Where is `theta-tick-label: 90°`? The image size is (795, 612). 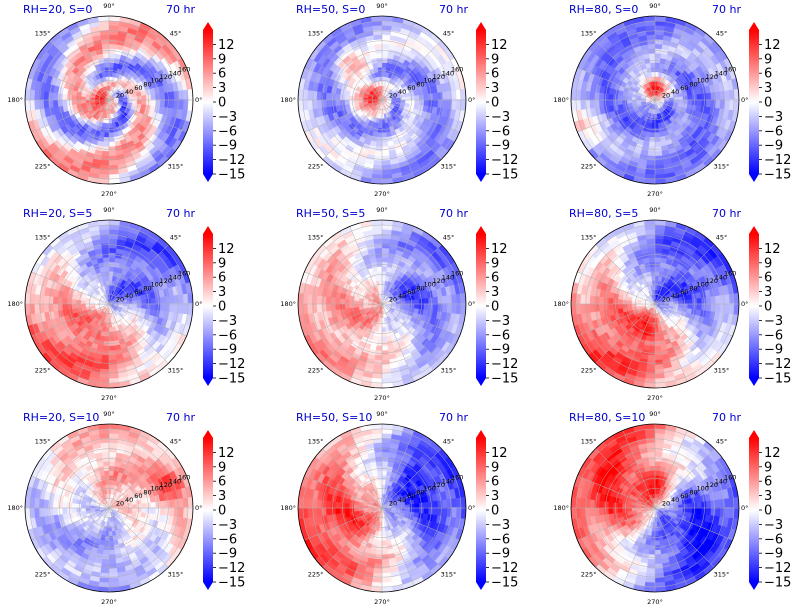 theta-tick-label: 90° is located at coordinates (382, 210).